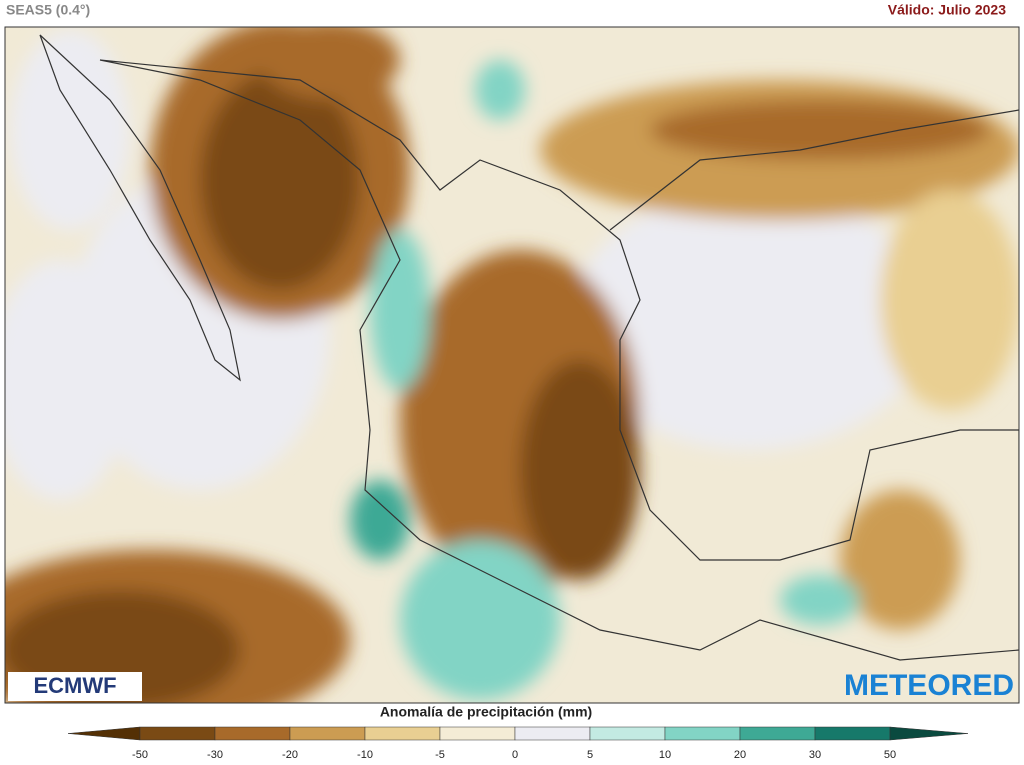 This screenshot has height=765, width=1024. I want to click on colorbar-tick-label: 30, so click(815, 755).